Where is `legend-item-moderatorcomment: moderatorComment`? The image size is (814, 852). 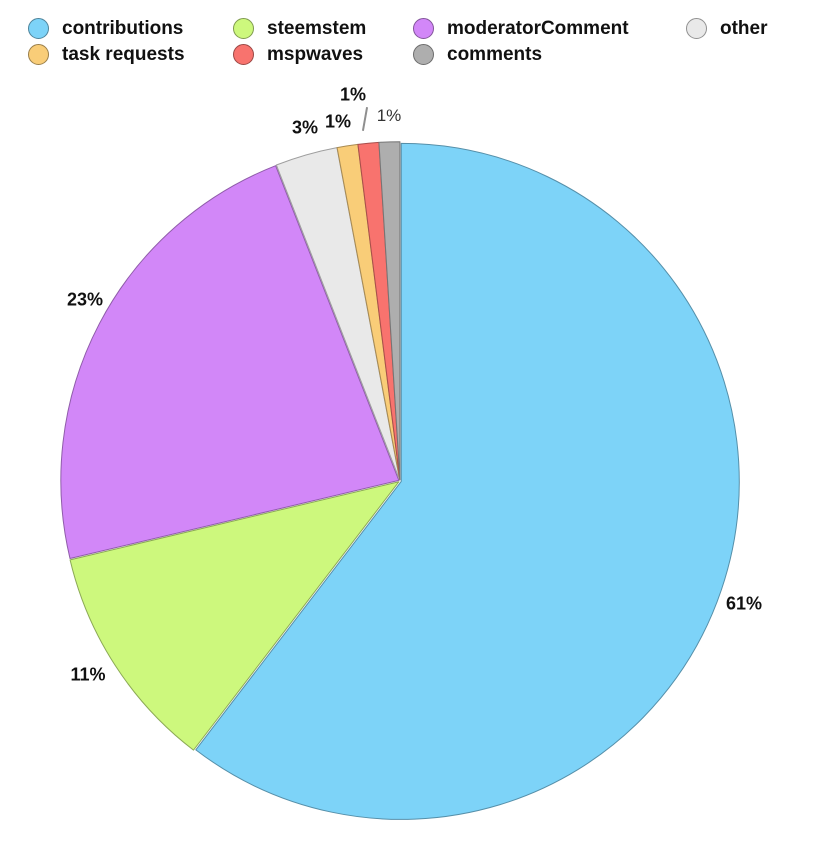 legend-item-moderatorcomment: moderatorComment is located at coordinates (521, 28).